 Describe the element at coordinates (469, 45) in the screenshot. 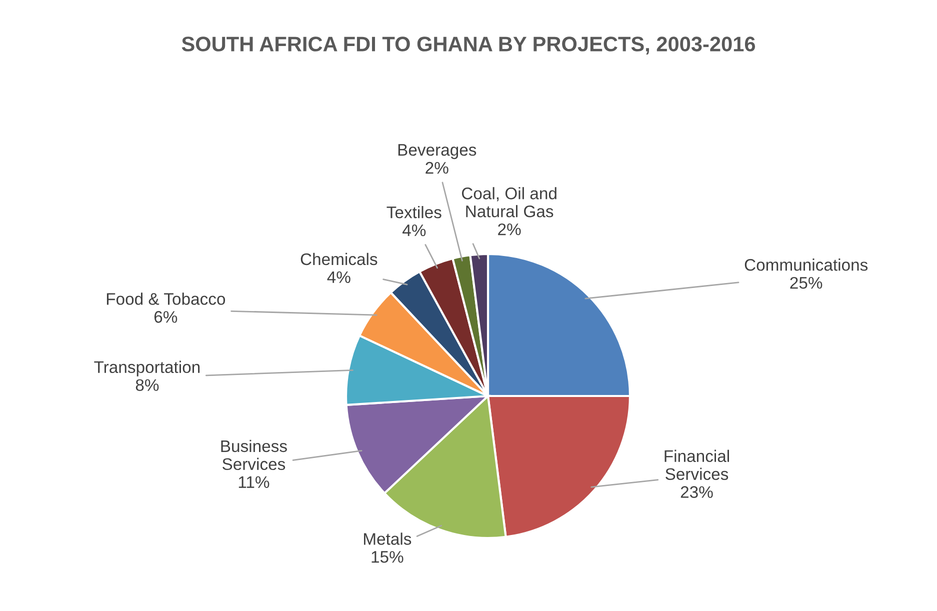

I see `chart-title: SOUTH AFRICA FDI TO GHANA BY PROJECTS, 2003-2016` at that location.